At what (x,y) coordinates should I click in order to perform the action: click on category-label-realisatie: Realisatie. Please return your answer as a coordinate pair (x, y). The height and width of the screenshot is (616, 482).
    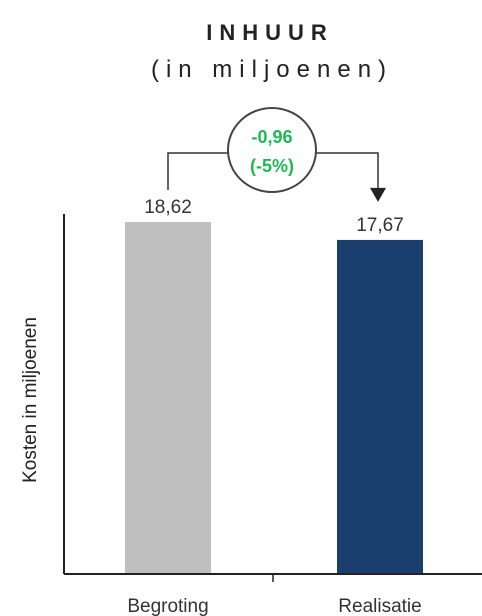
    Looking at the image, I should click on (379, 606).